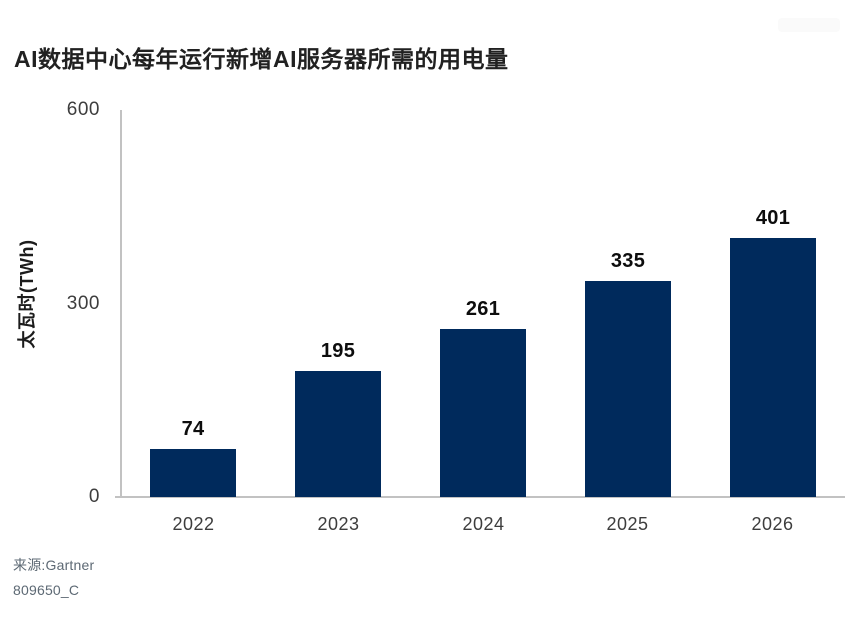 The image size is (849, 637). Describe the element at coordinates (773, 218) in the screenshot. I see `bar-value-label: 401` at that location.